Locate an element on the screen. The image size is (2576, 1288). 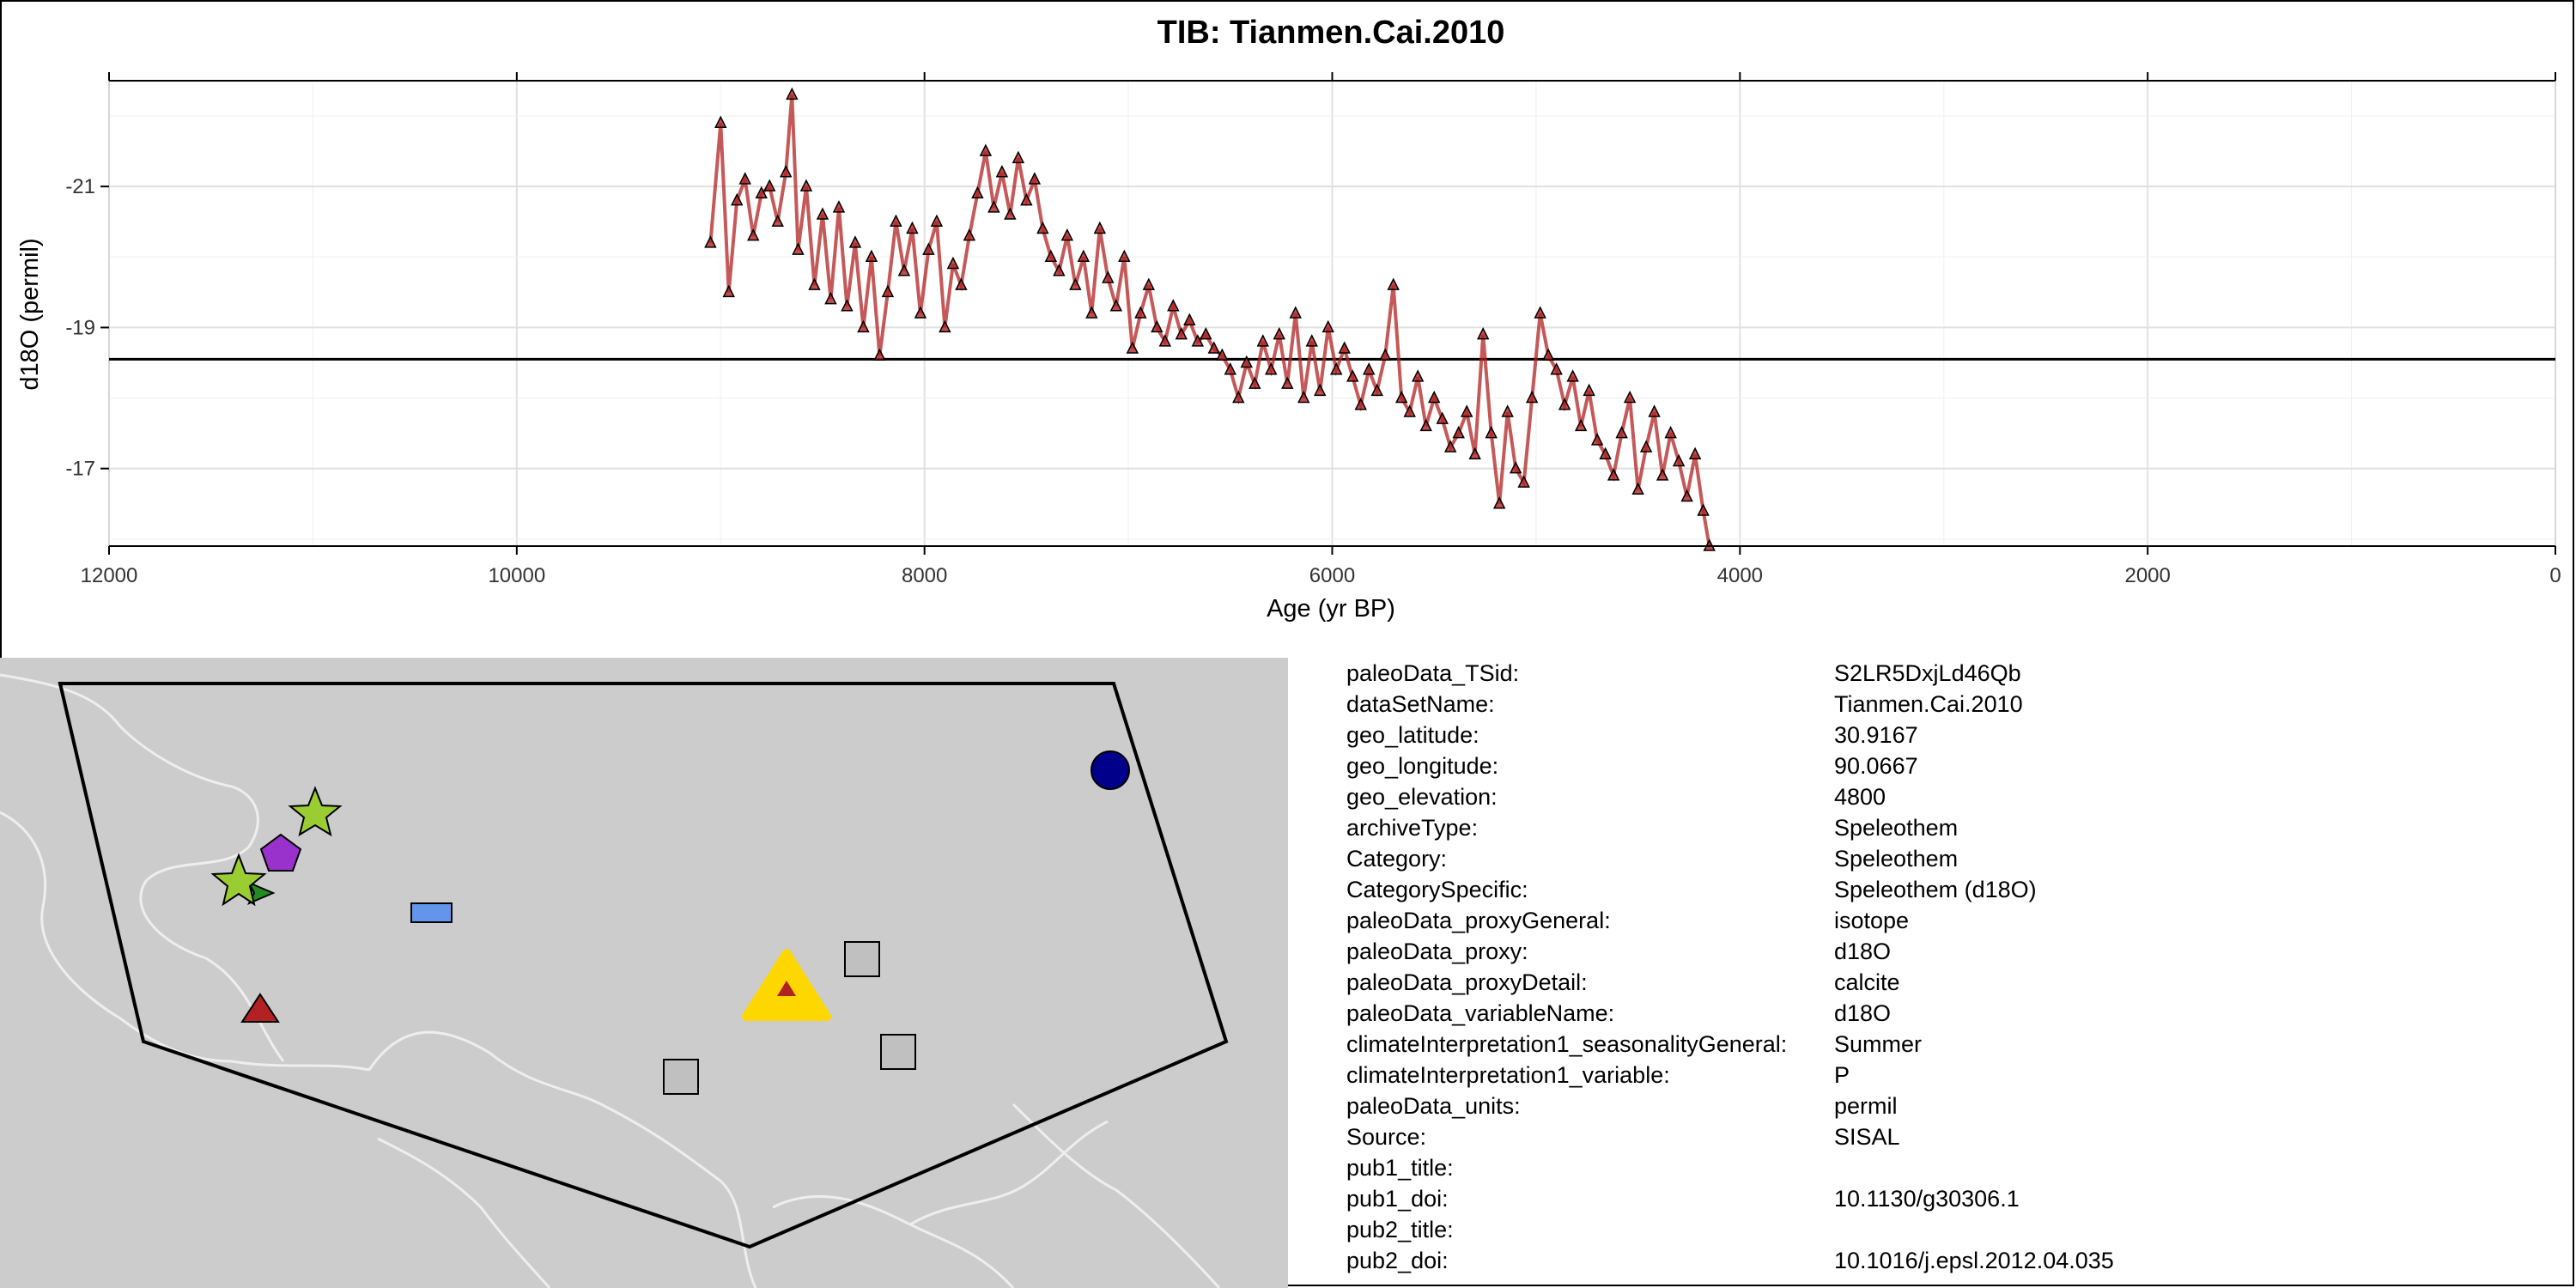
site-marker-triangle is located at coordinates (260, 1008).